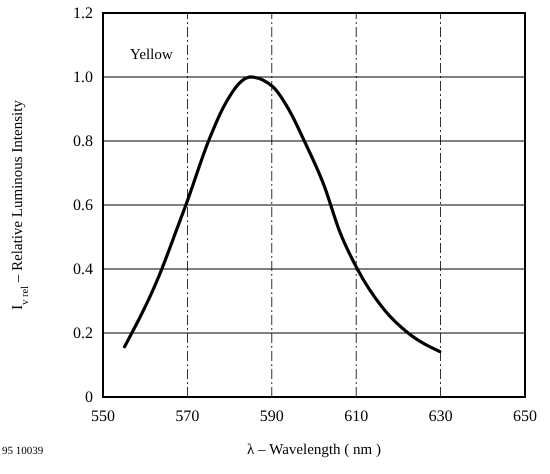 The width and height of the screenshot is (550, 474). I want to click on x-tick-label: 590, so click(272, 416).